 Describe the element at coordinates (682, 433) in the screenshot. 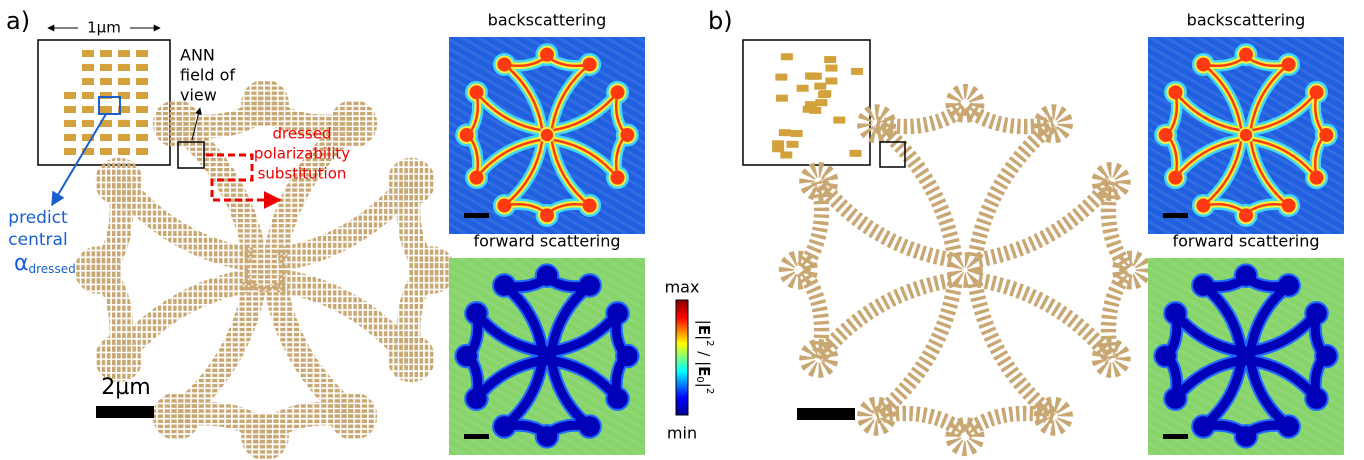

I see `colorbar-min: min` at that location.